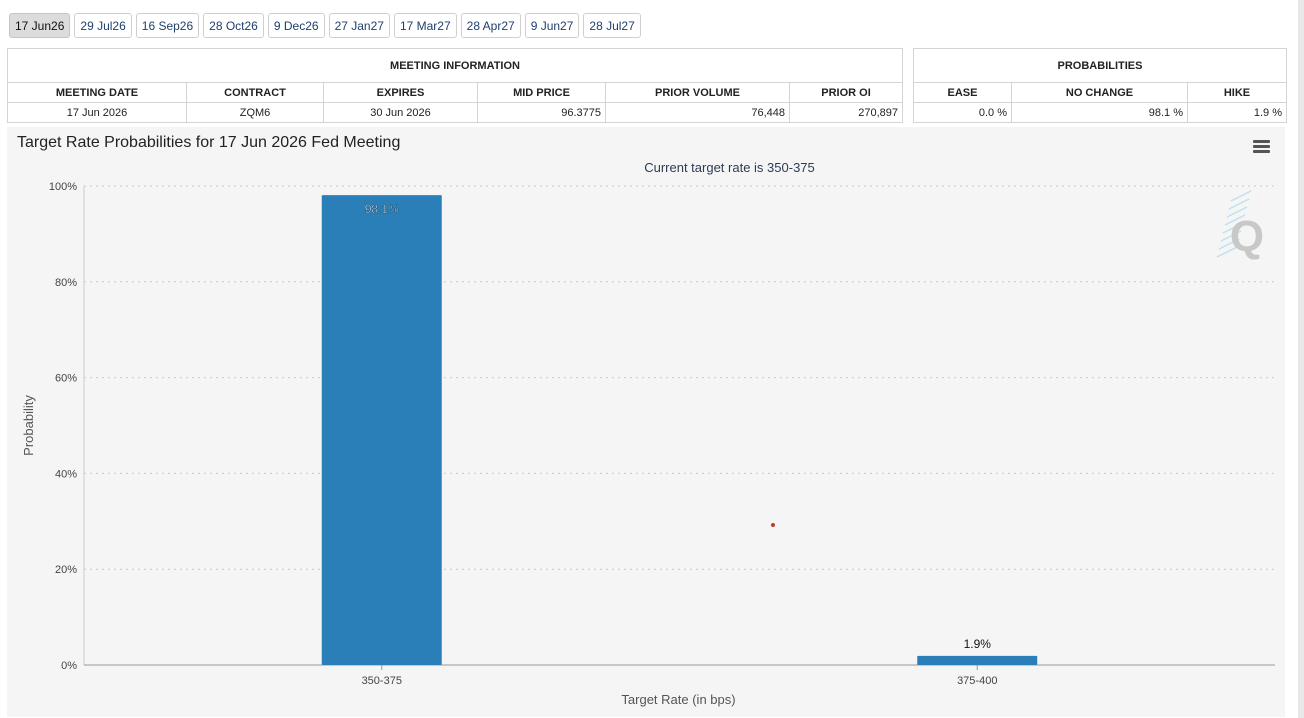 The image size is (1304, 718). I want to click on cell-hike: 1.9 %, so click(1237, 112).